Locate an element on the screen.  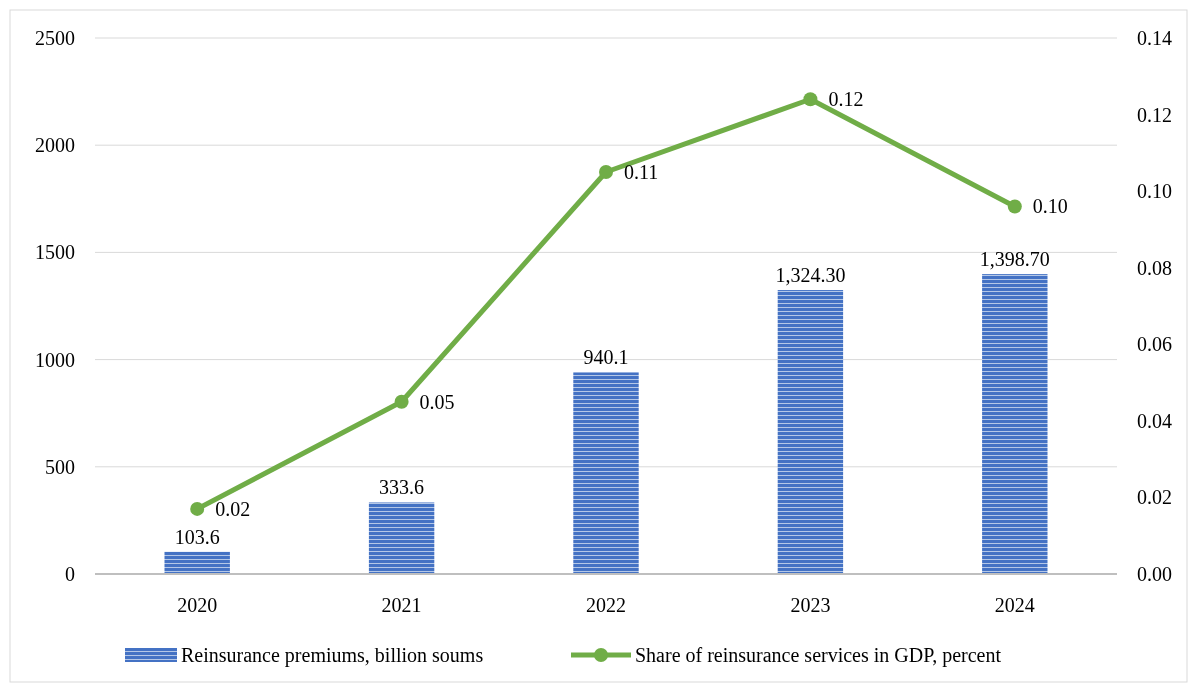
y2-tick-label: 0.10 is located at coordinates (1154, 191).